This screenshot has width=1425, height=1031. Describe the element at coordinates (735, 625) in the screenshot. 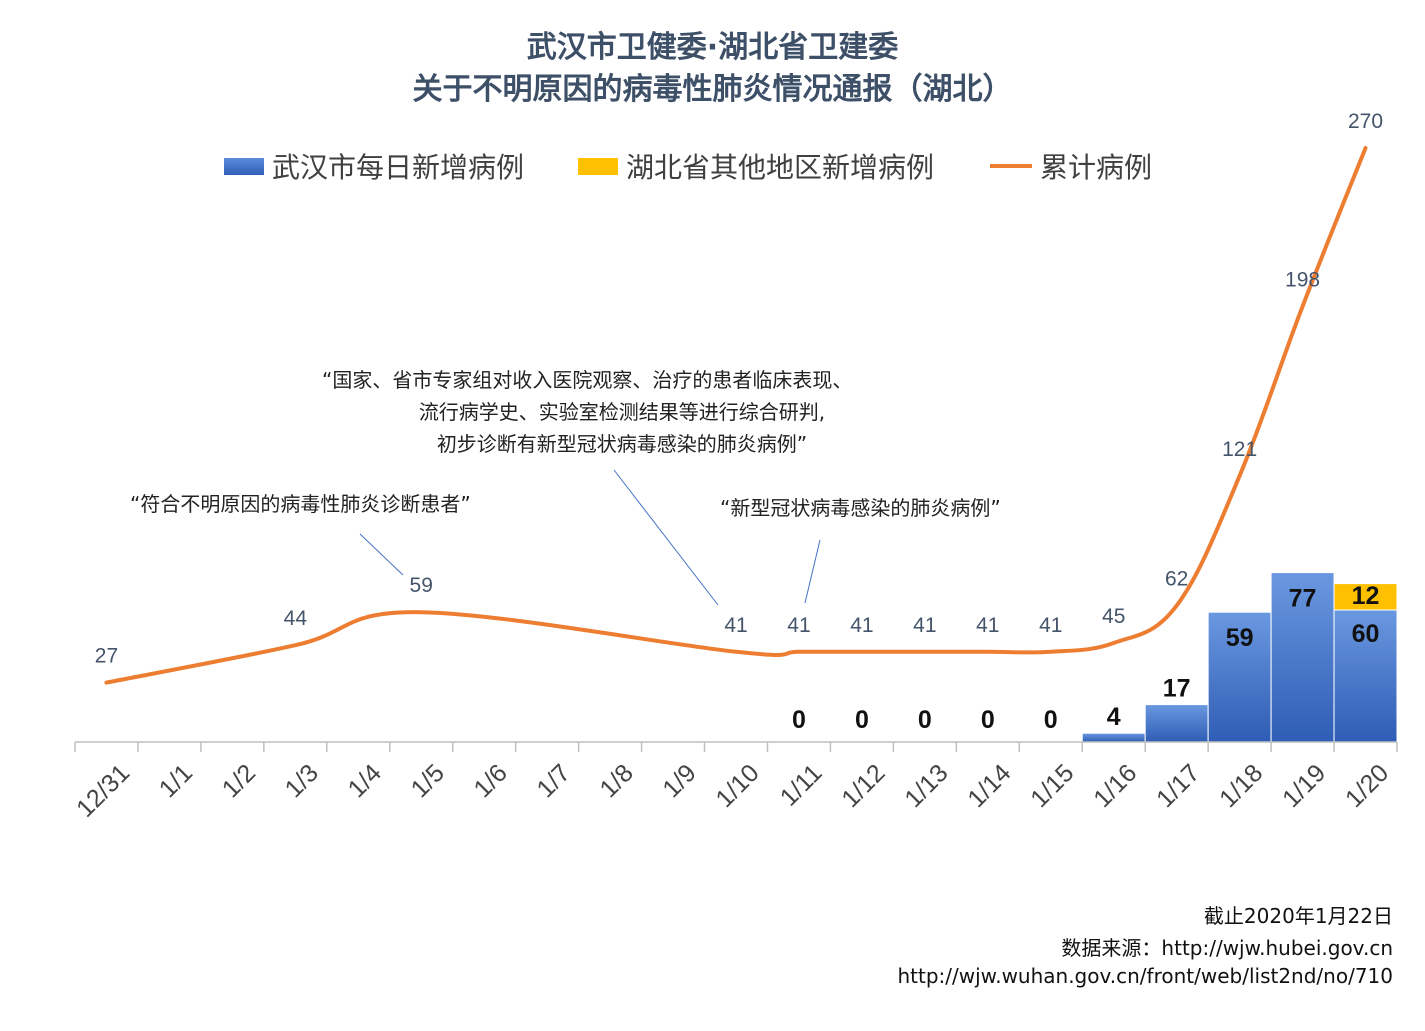

I see `cumulative-label-1/10: 41` at that location.